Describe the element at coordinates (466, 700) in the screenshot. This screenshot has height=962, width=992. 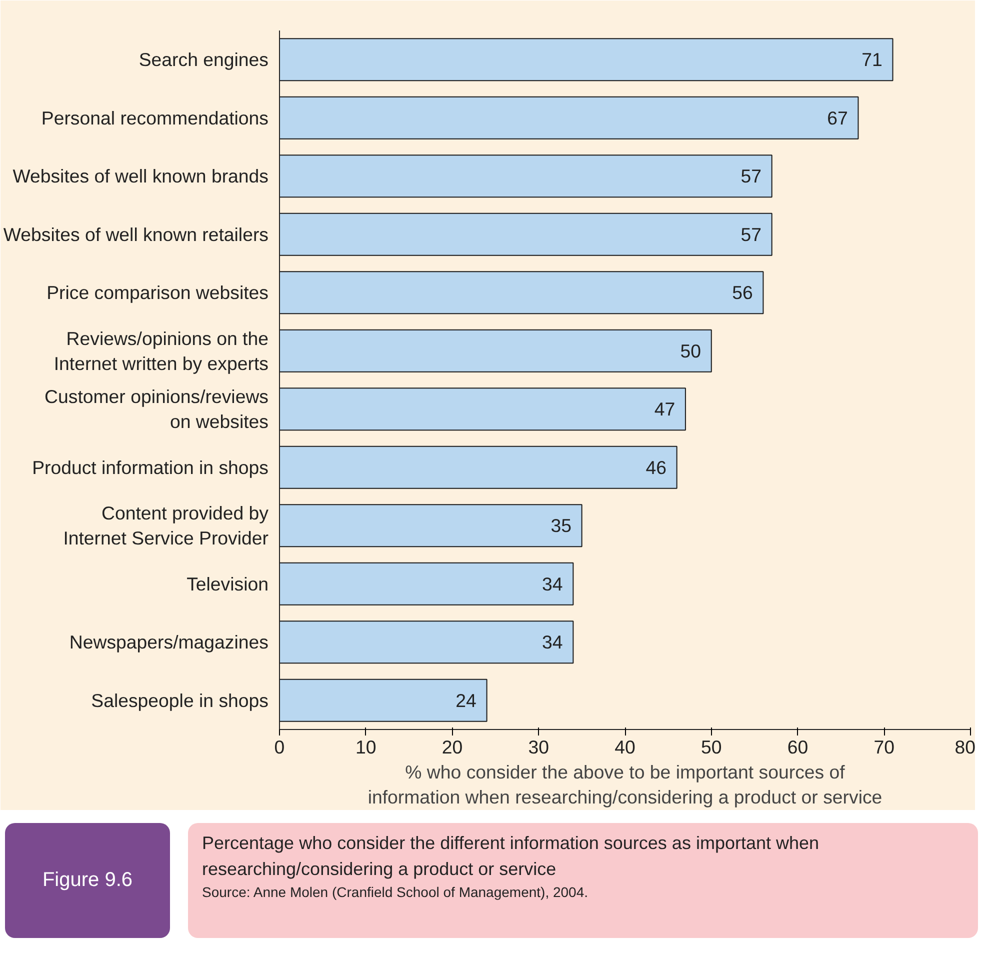
I see `data-label: 24` at that location.